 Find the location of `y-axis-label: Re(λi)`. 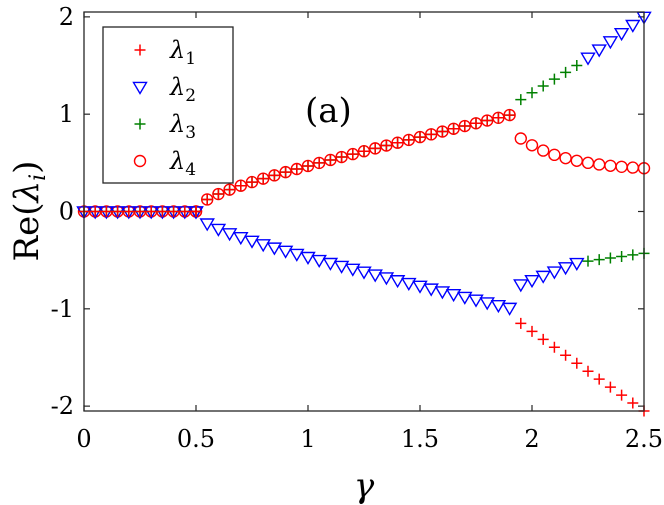

y-axis-label: Re(λi) is located at coordinates (29, 211).